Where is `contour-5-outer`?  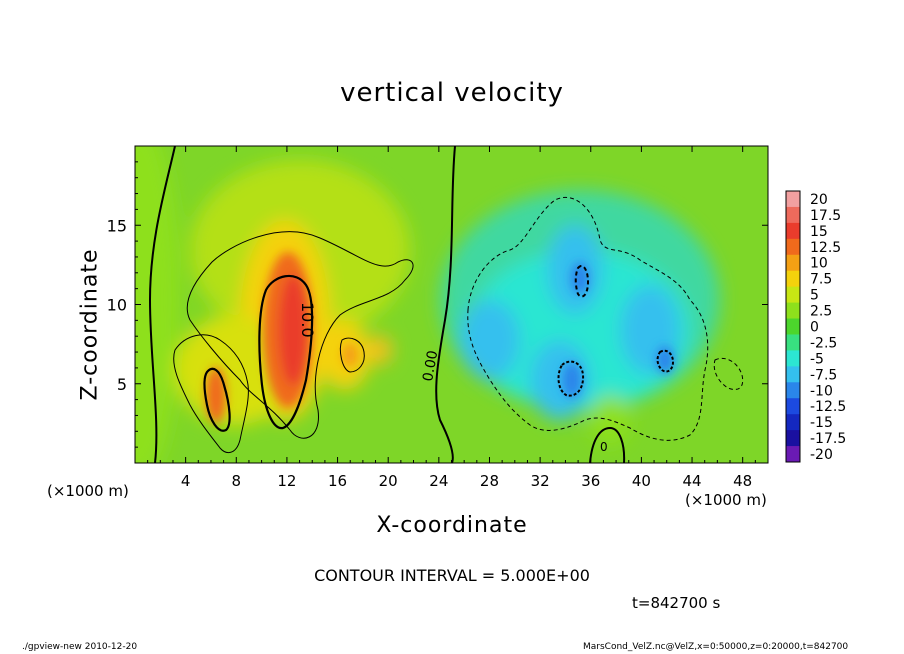
contour-5-outer is located at coordinates (300, 335).